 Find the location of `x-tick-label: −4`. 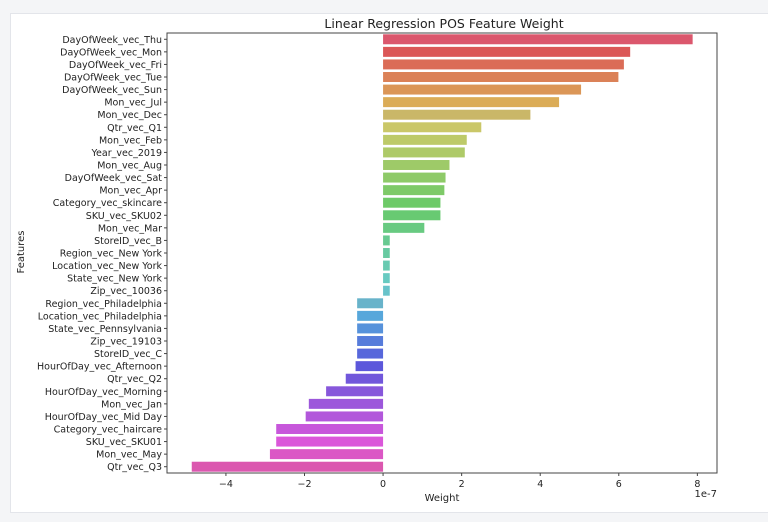

x-tick-label: −4 is located at coordinates (226, 484).